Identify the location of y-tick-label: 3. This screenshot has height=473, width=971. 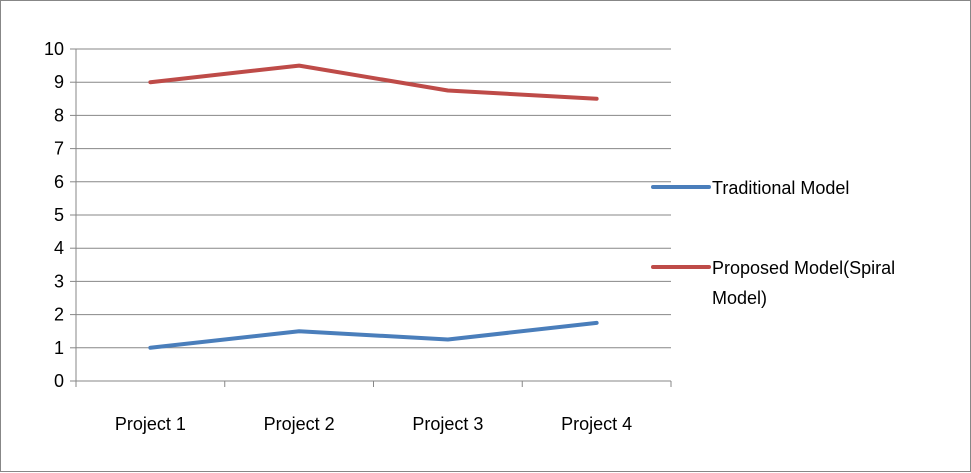
(59, 281).